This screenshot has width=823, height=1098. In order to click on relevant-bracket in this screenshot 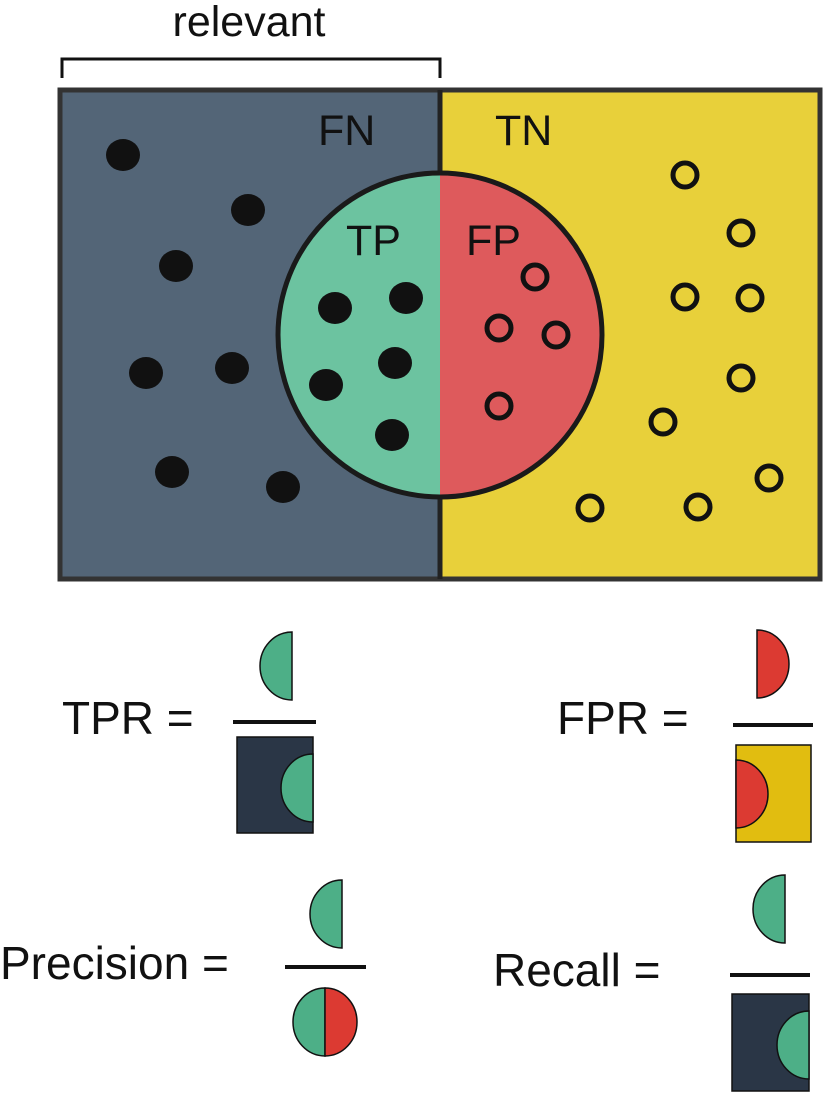, I will do `click(251, 67)`.